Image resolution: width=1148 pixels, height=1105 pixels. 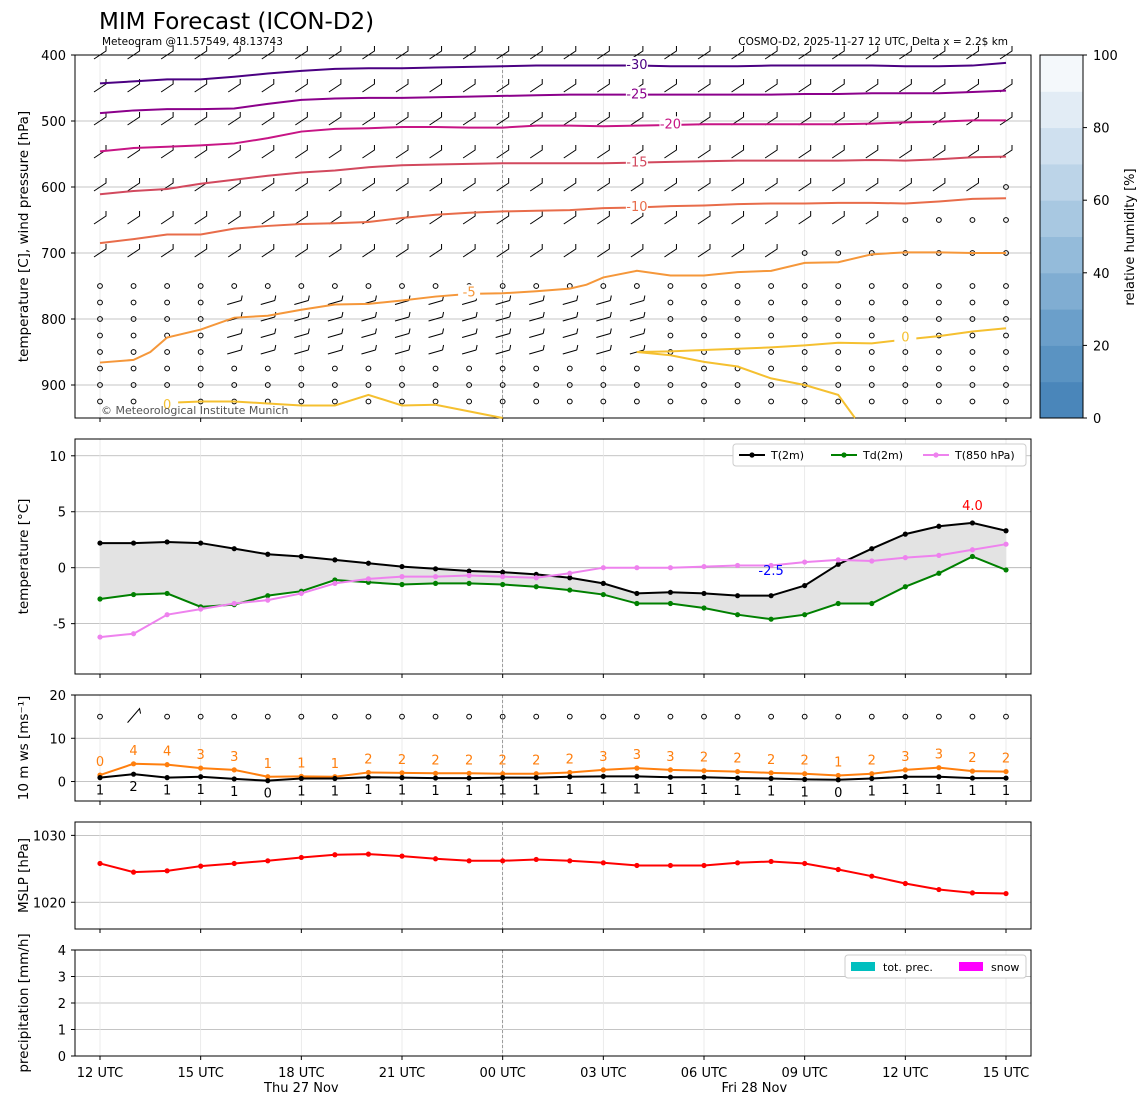 What do you see at coordinates (882, 455) in the screenshot?
I see `legend-label: Td(2m)` at bounding box center [882, 455].